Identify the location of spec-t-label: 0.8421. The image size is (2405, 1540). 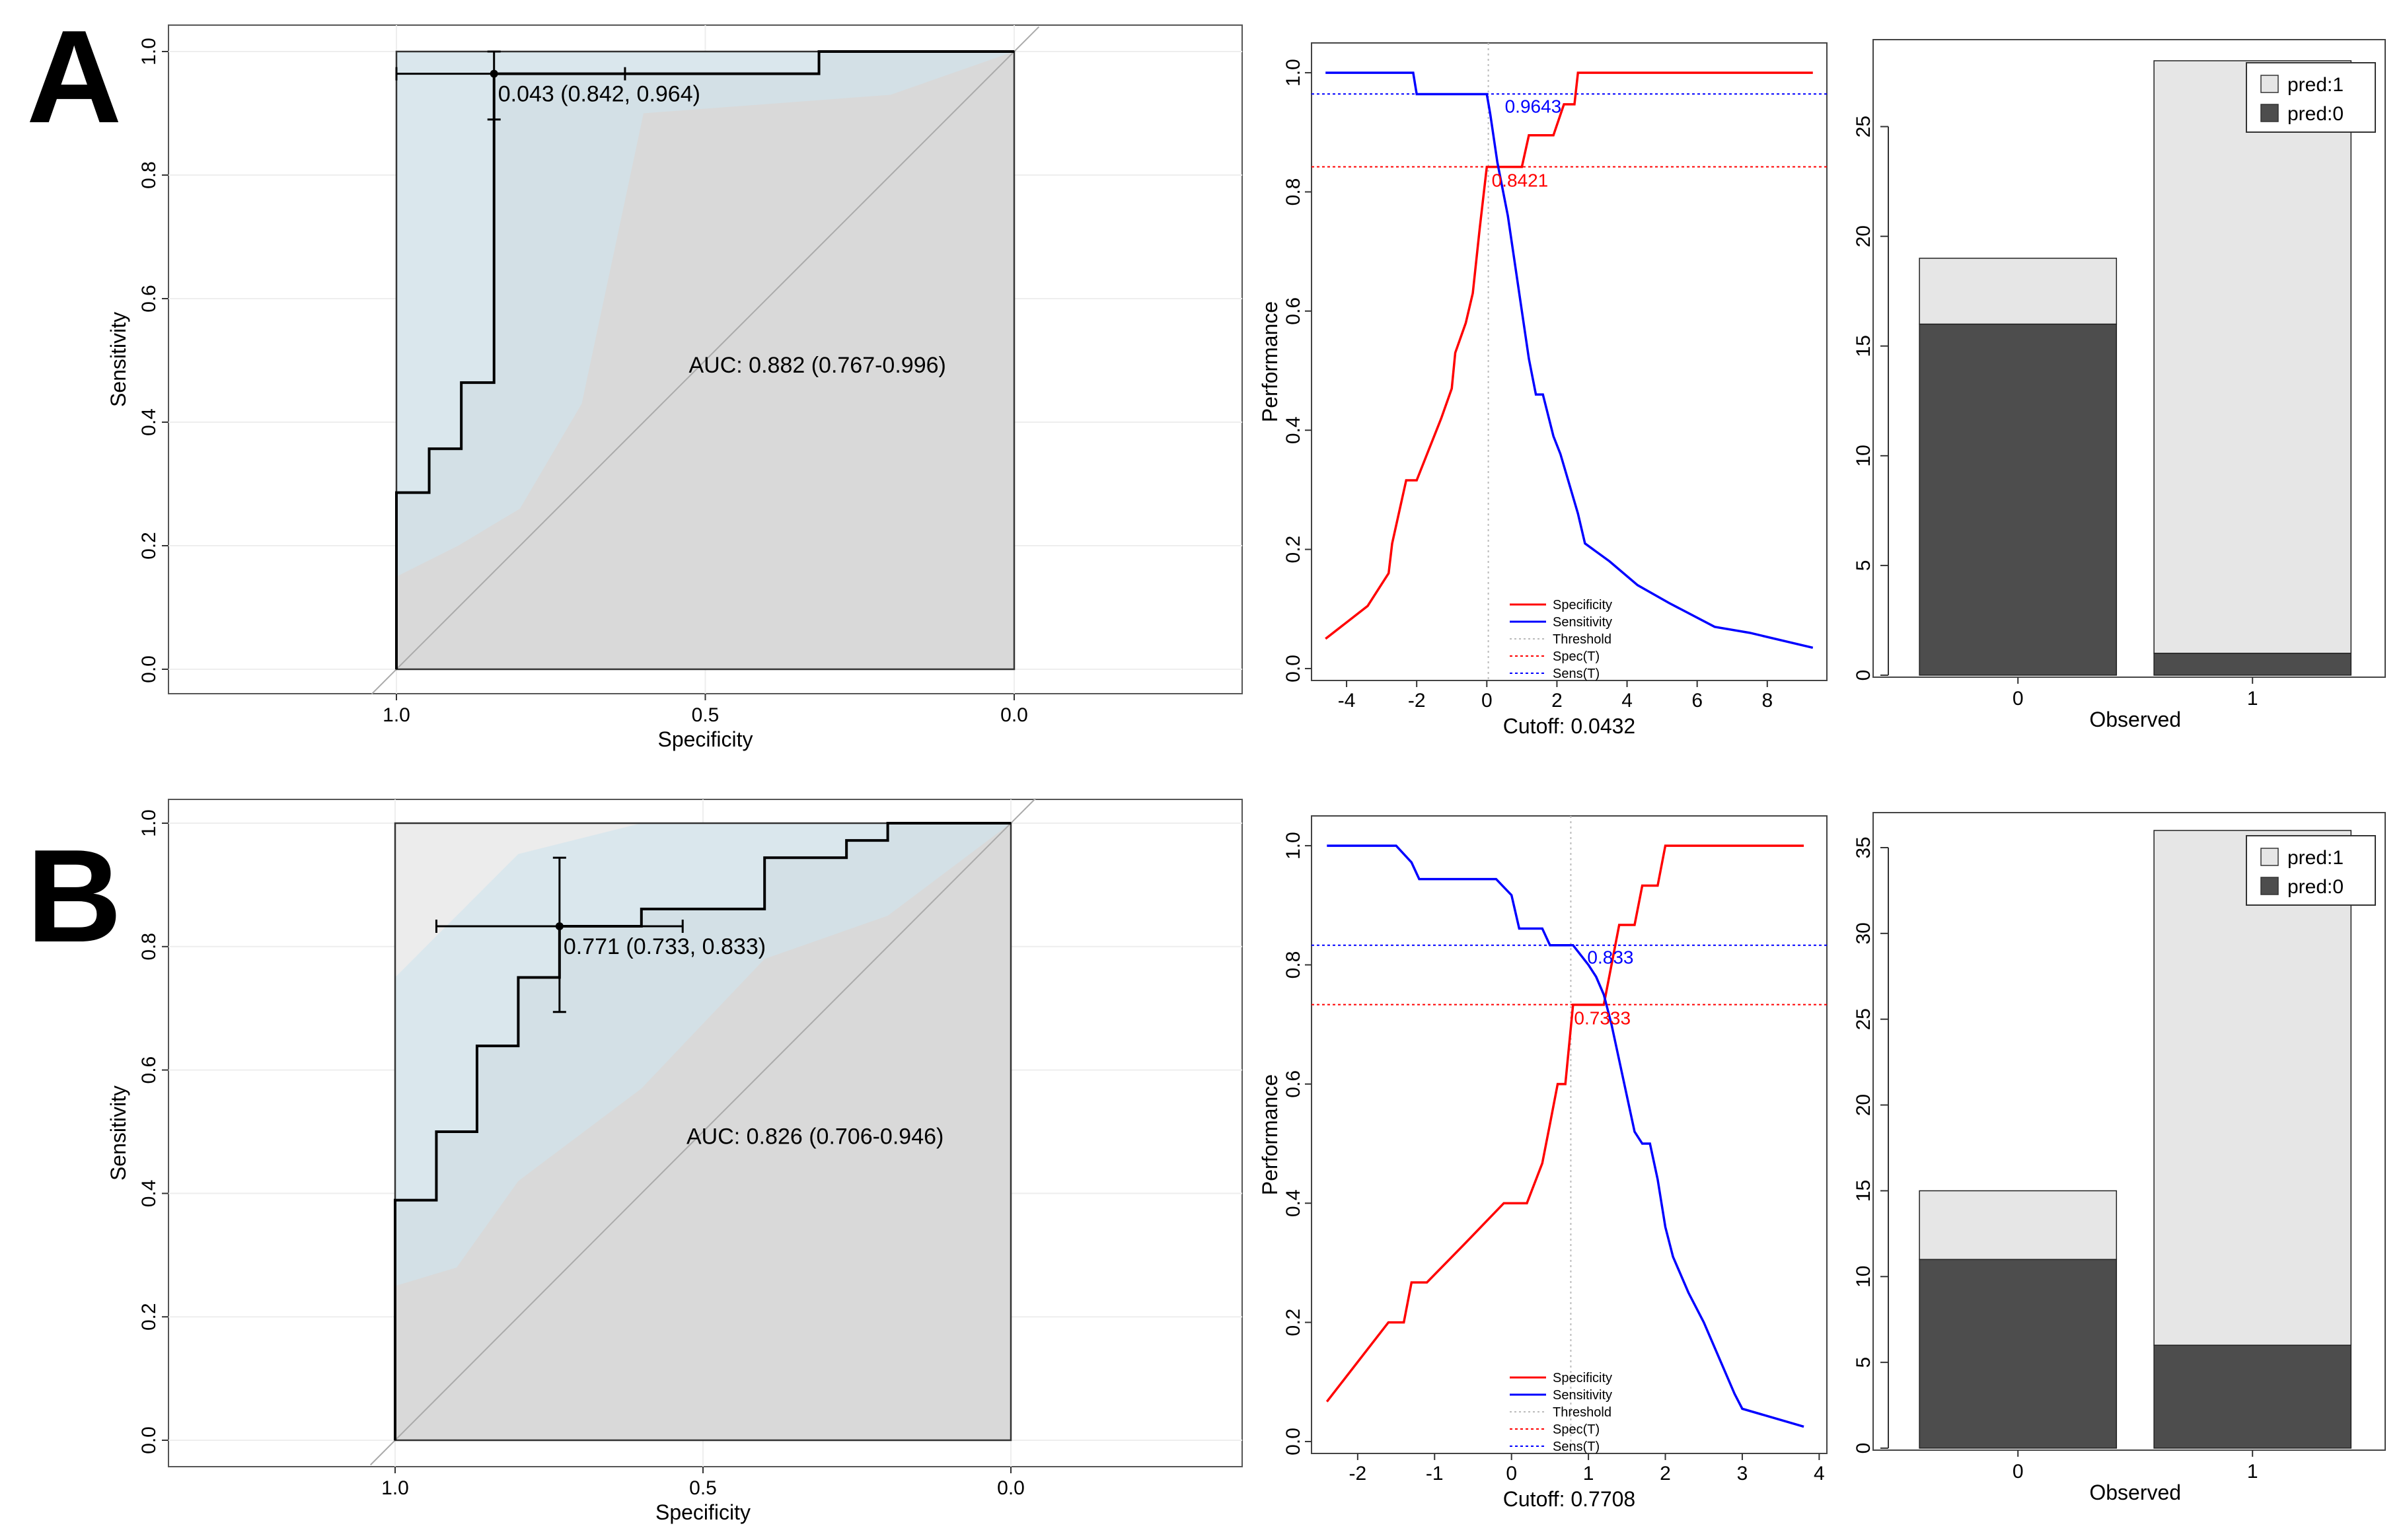
(1520, 180).